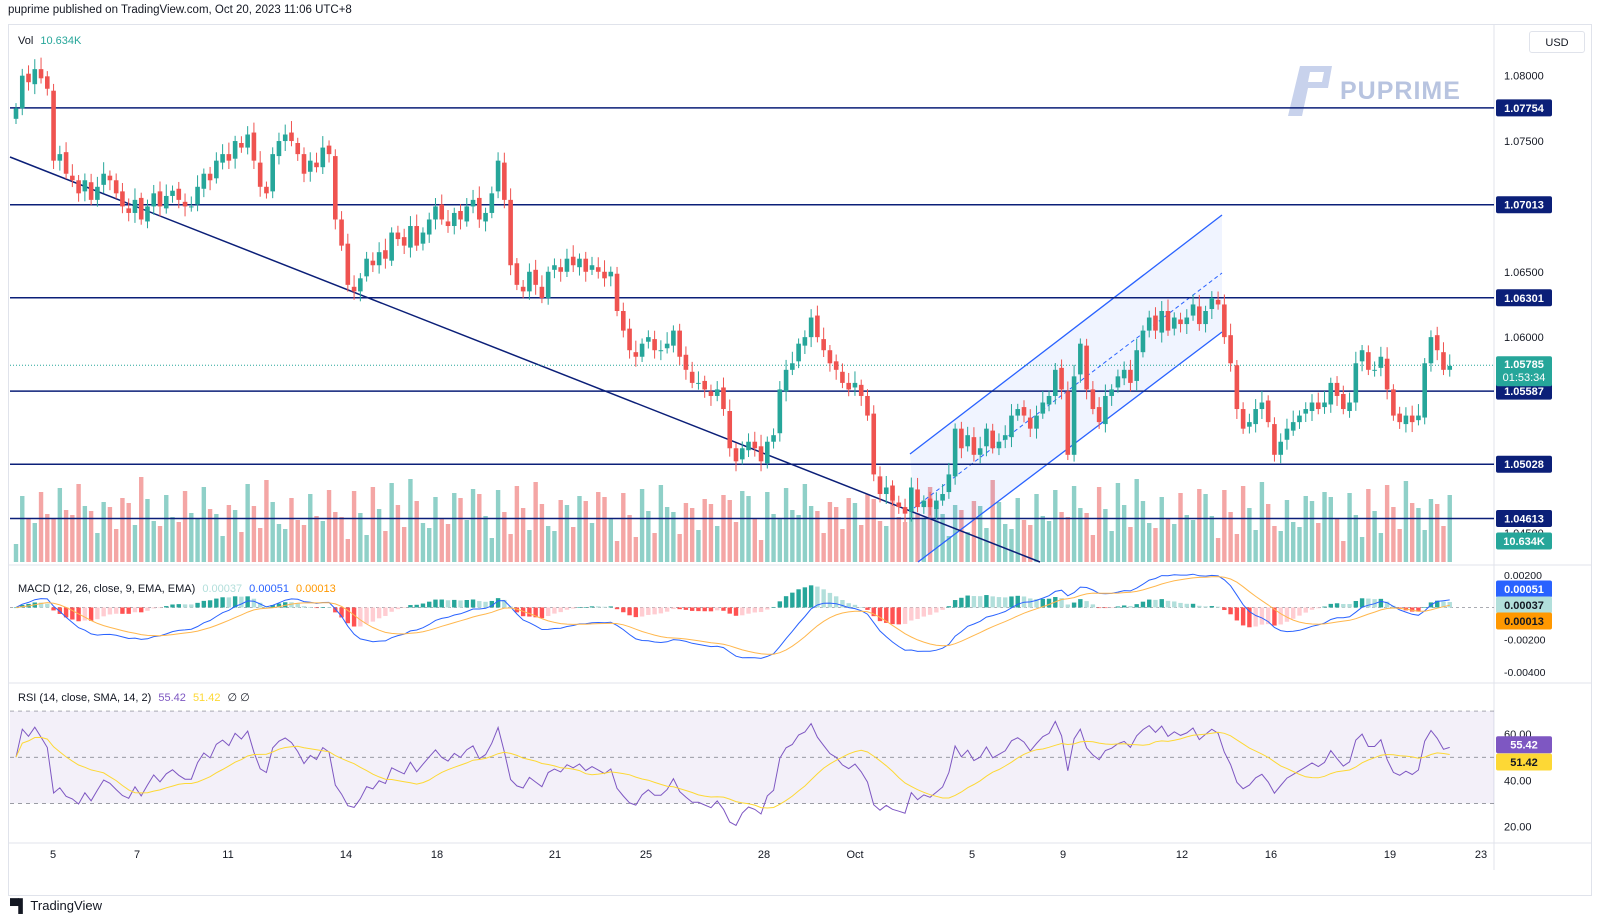 Image resolution: width=1600 pixels, height=919 pixels. Describe the element at coordinates (1524, 392) in the screenshot. I see `level-price-tag: 1.05587` at that location.